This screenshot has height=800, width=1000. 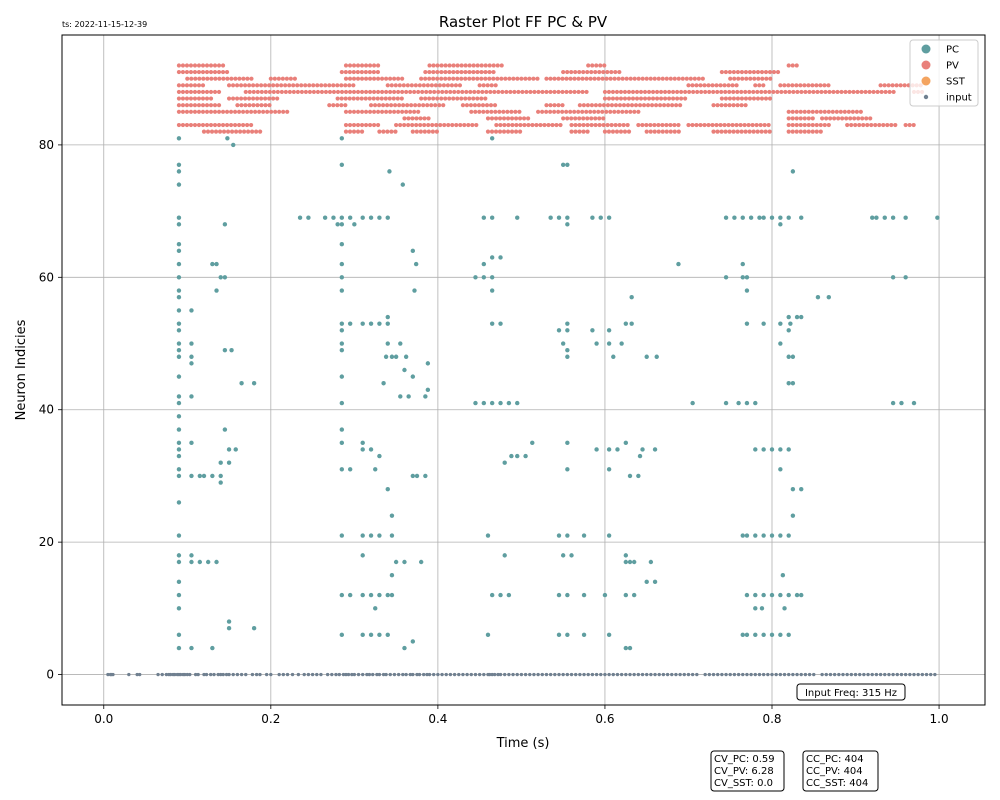 I want to click on x-tick-label: 0.2, so click(x=270, y=719).